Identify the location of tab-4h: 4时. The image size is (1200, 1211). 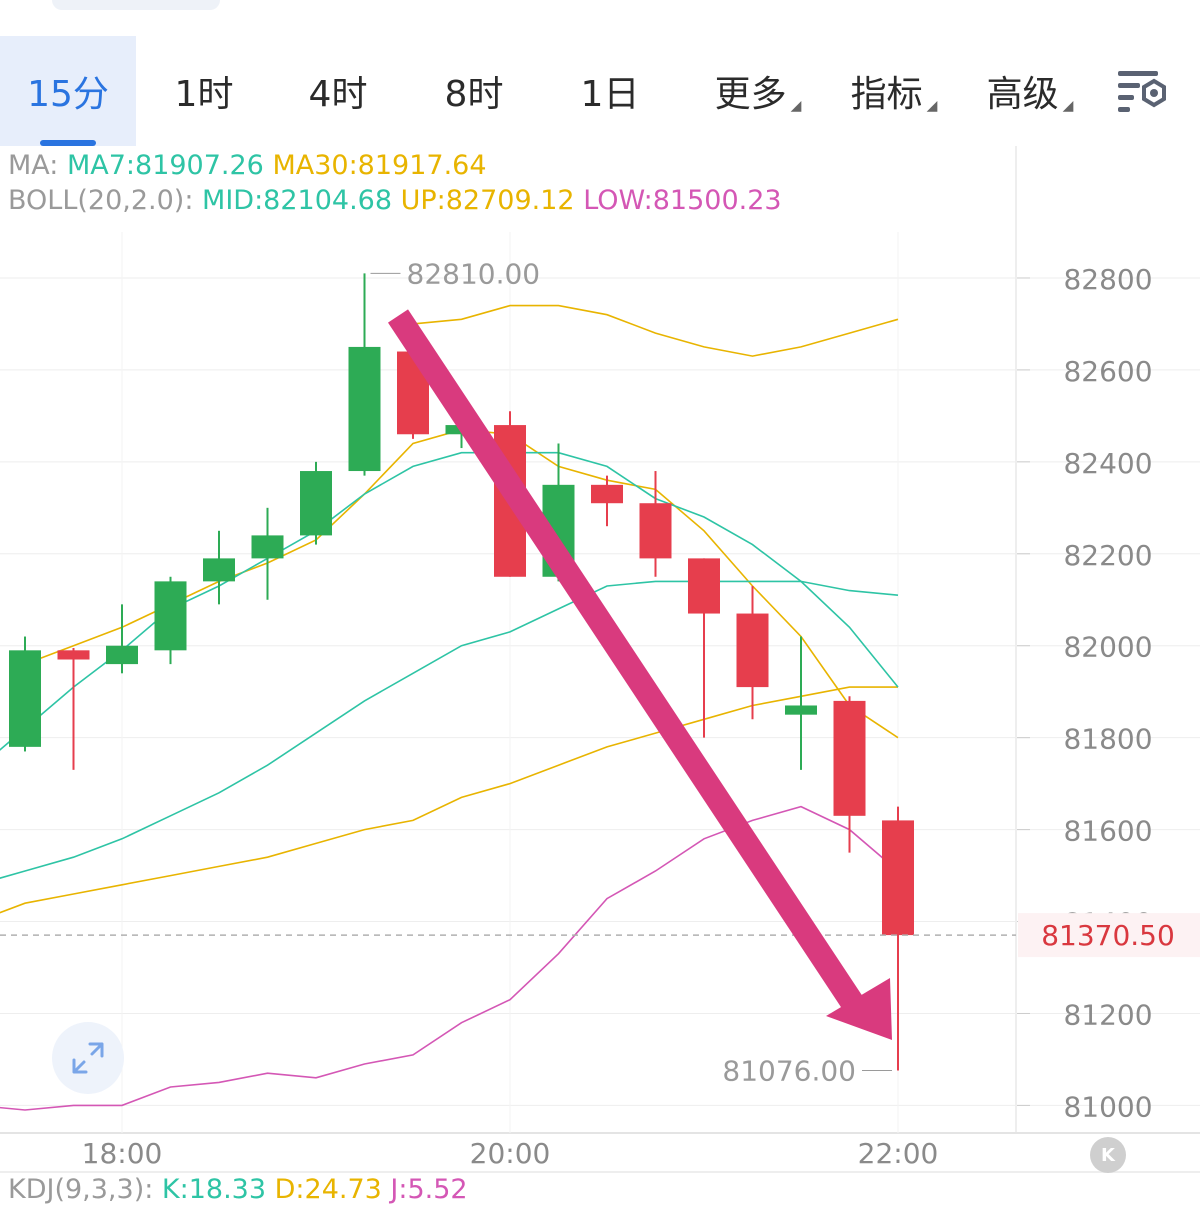
(338, 91).